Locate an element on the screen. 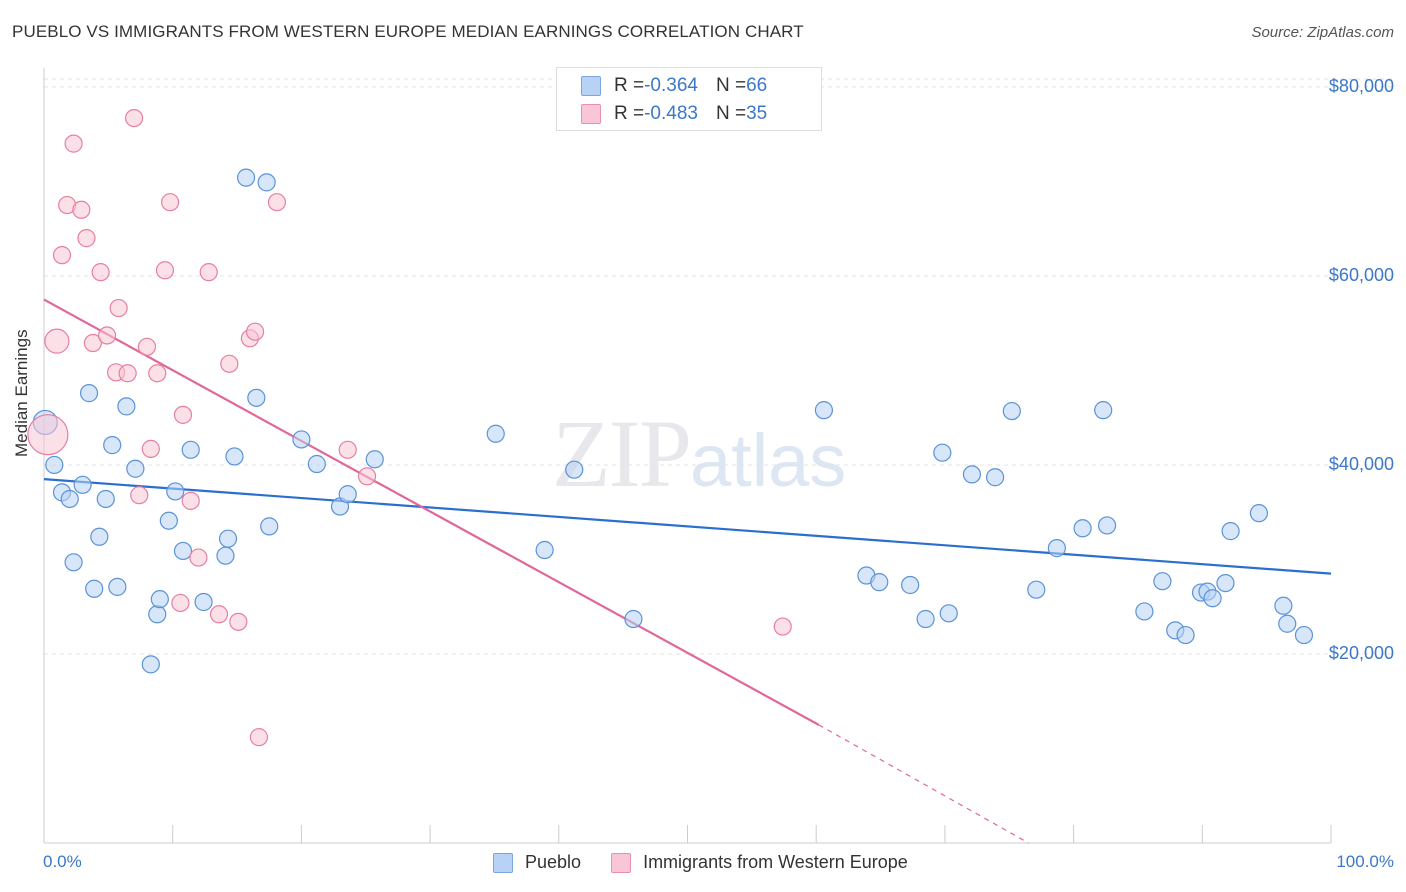  y-tick-label: $20,000 is located at coordinates (1361, 652).